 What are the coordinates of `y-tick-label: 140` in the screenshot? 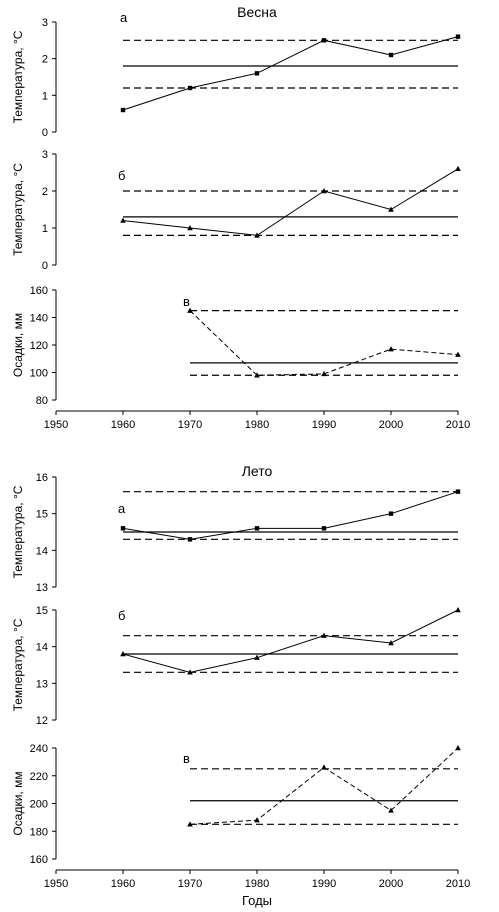 It's located at (39, 319).